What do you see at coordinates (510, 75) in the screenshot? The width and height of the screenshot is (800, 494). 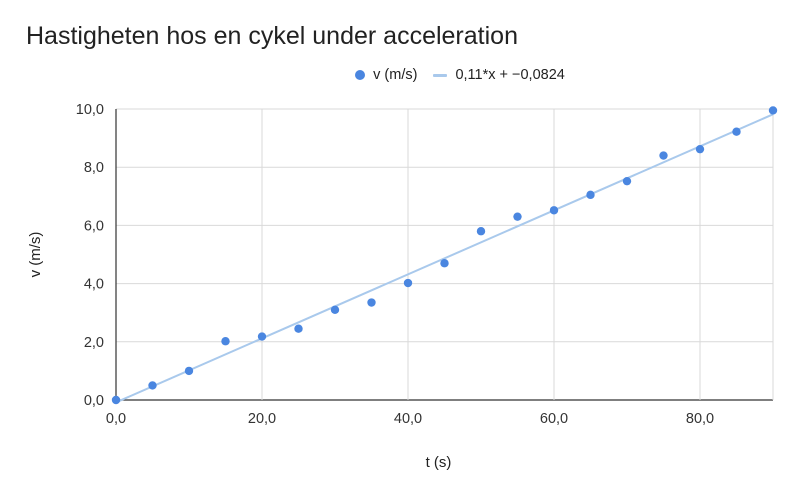 I see `legend-label-trendline: 0,11*x + −0,0824` at bounding box center [510, 75].